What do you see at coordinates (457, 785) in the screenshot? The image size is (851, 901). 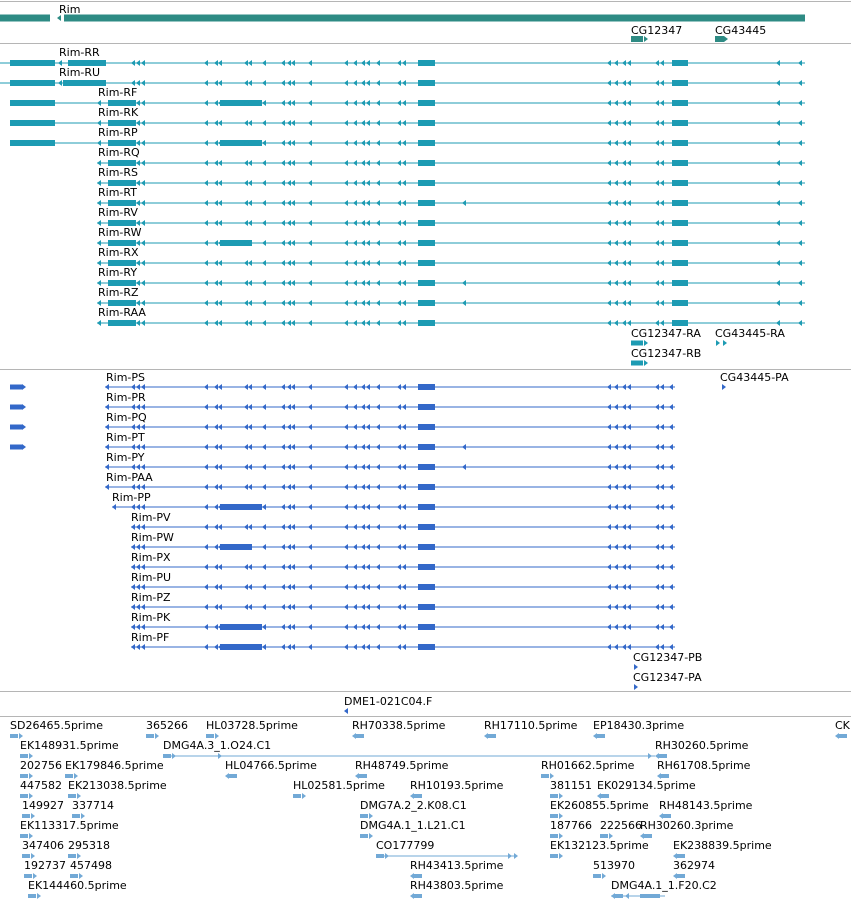 I see `est-label: RH10193.5prime` at bounding box center [457, 785].